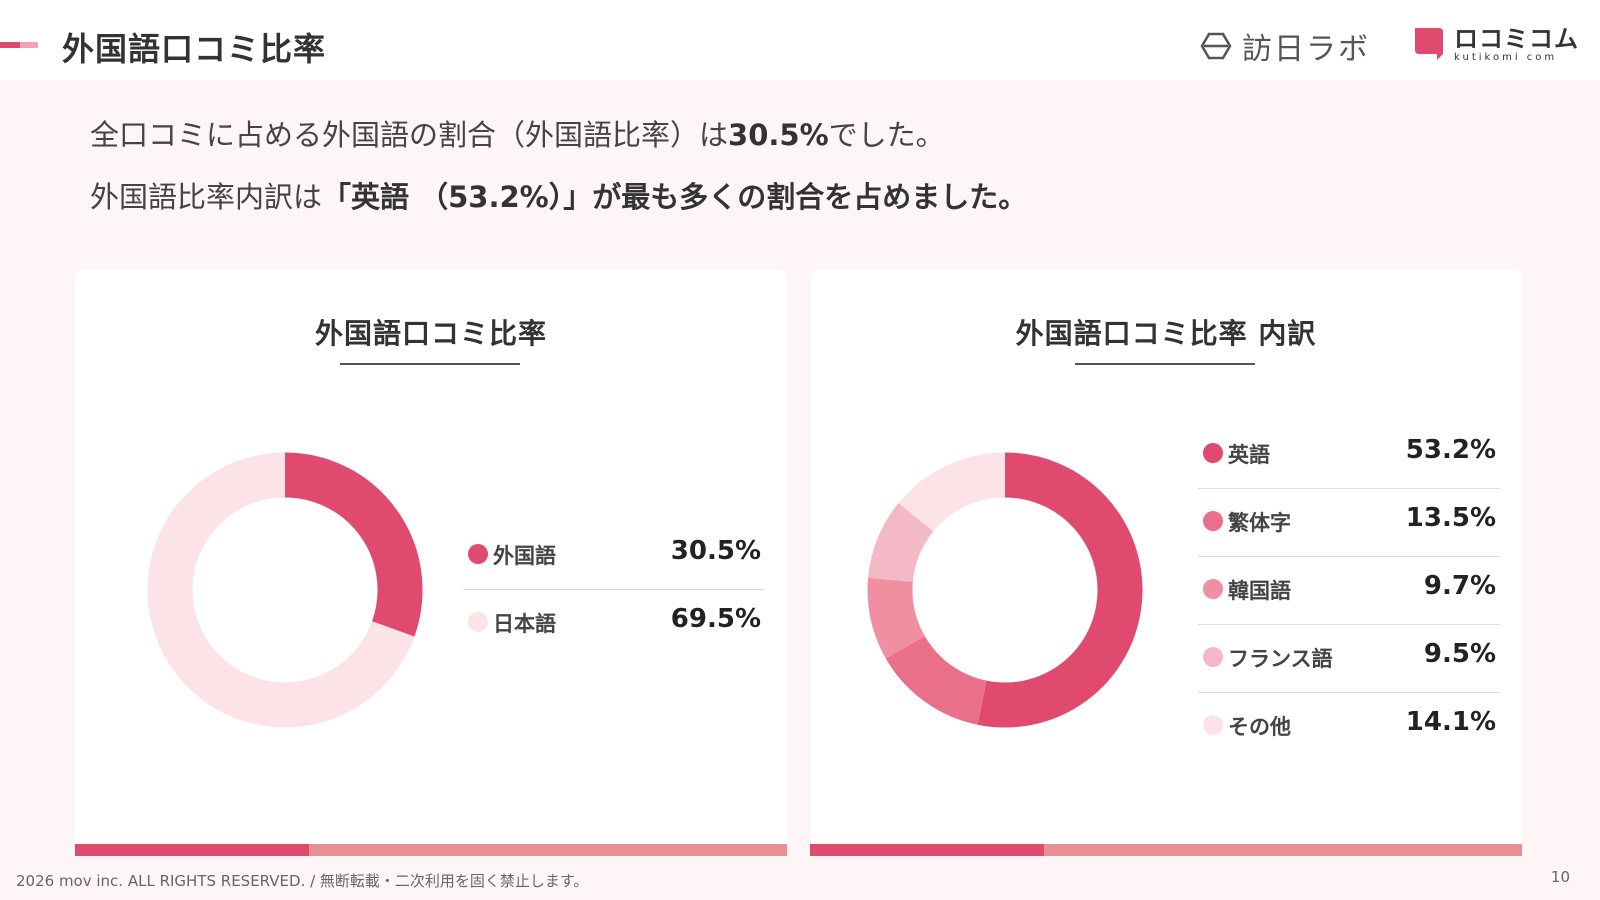  What do you see at coordinates (1506, 57) in the screenshot?
I see `kutikomi-logo-sub-text: kutikomi com` at bounding box center [1506, 57].